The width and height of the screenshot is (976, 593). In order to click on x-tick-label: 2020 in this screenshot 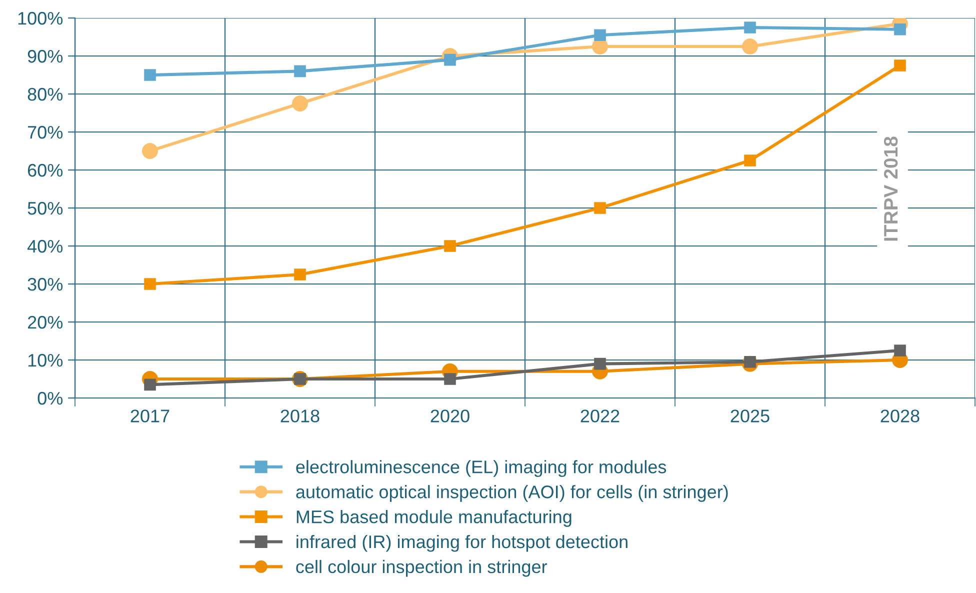, I will do `click(450, 416)`.